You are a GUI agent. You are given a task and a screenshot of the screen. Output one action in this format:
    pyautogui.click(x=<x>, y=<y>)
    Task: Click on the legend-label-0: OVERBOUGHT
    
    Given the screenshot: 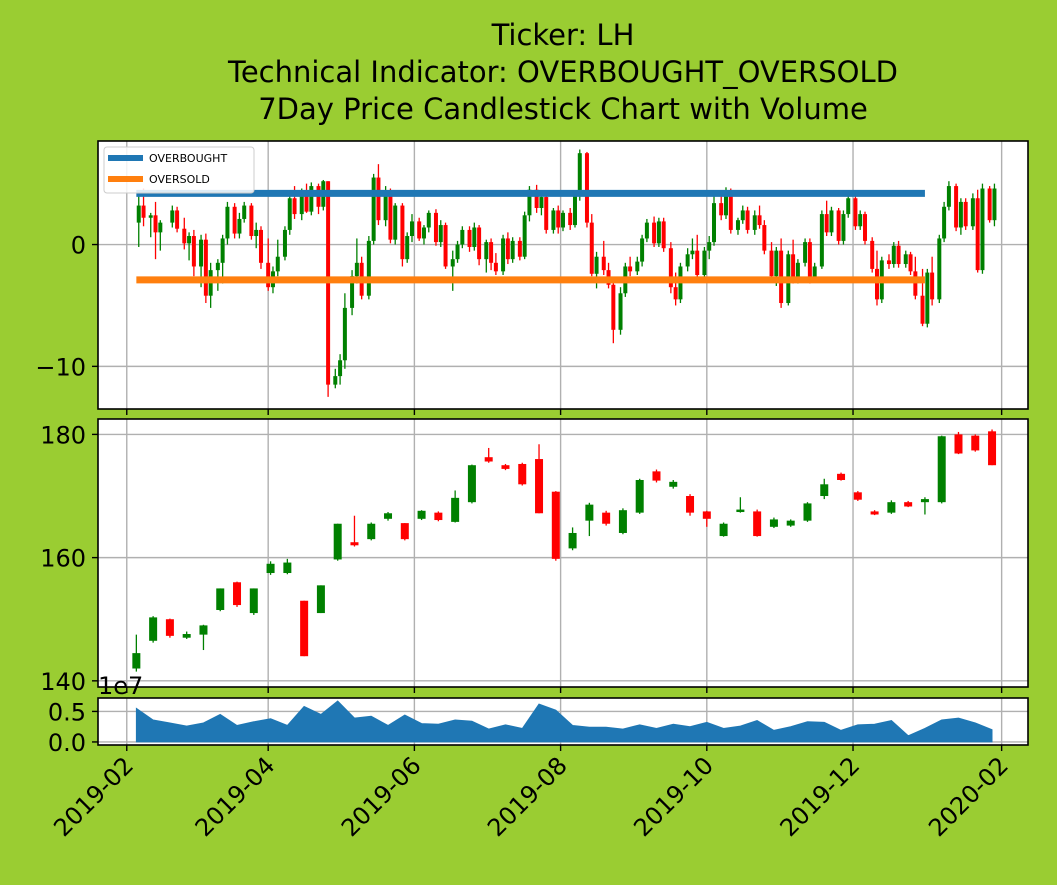 What is the action you would take?
    pyautogui.click(x=188, y=158)
    